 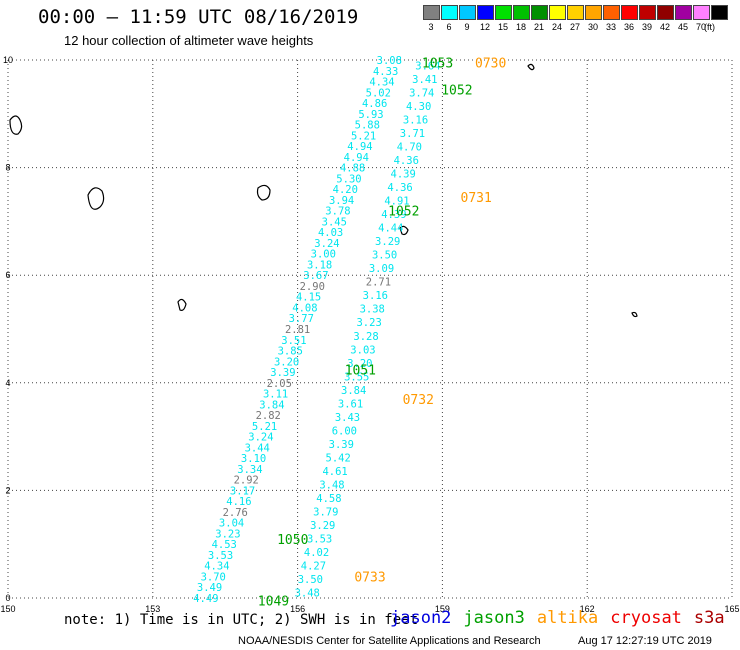 I want to click on wave-height-value: 3.24, so click(x=260, y=438).